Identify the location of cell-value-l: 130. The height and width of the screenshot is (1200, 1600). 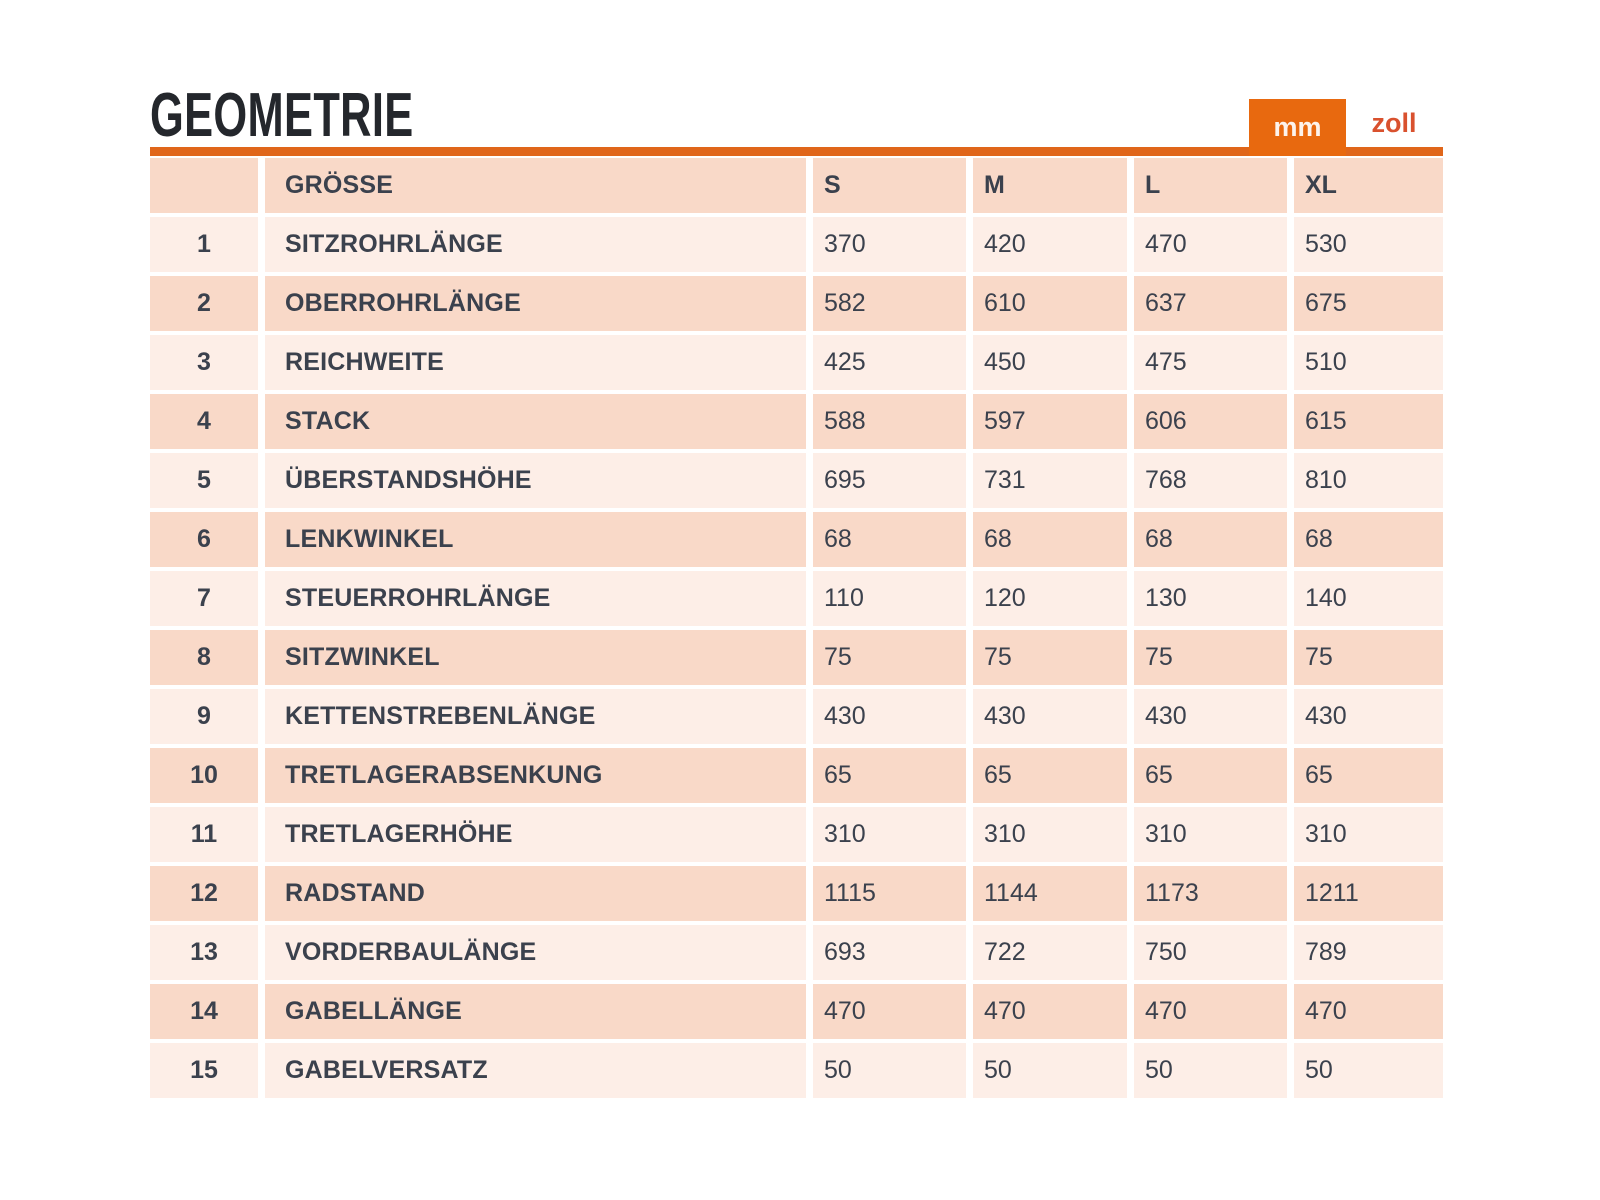
(1210, 598).